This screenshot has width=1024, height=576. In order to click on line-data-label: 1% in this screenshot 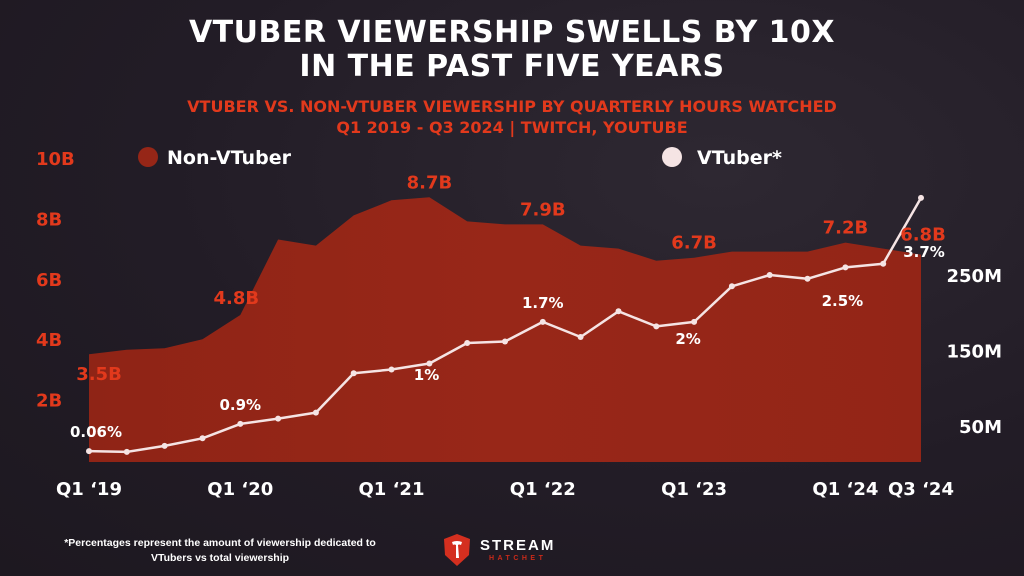, I will do `click(426, 375)`.